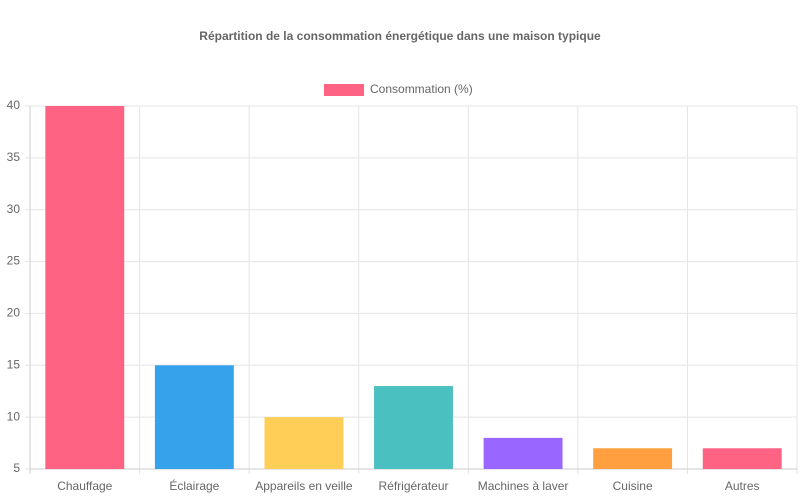  Describe the element at coordinates (14, 105) in the screenshot. I see `y-tick-label: 40` at that location.